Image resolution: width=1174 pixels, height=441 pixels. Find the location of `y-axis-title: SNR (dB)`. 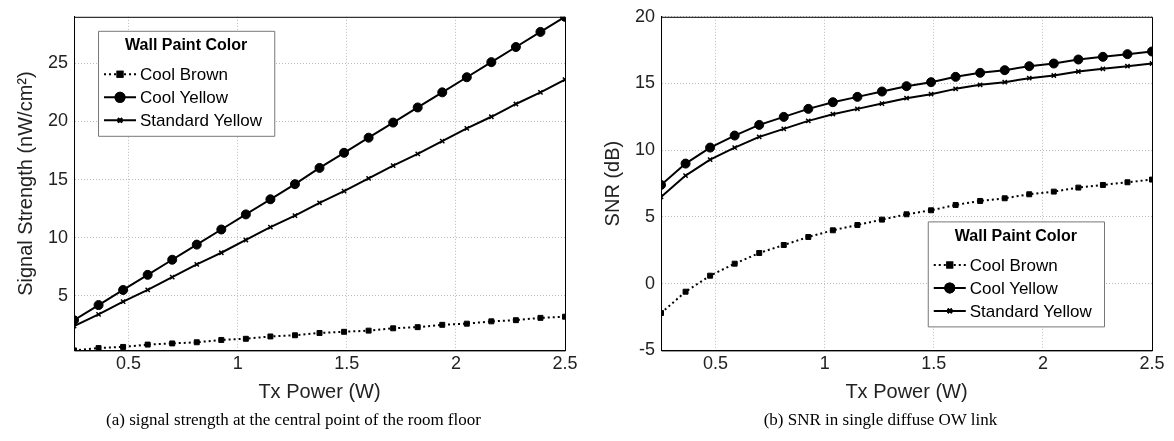

y-axis-title: SNR (dB) is located at coordinates (611, 183).